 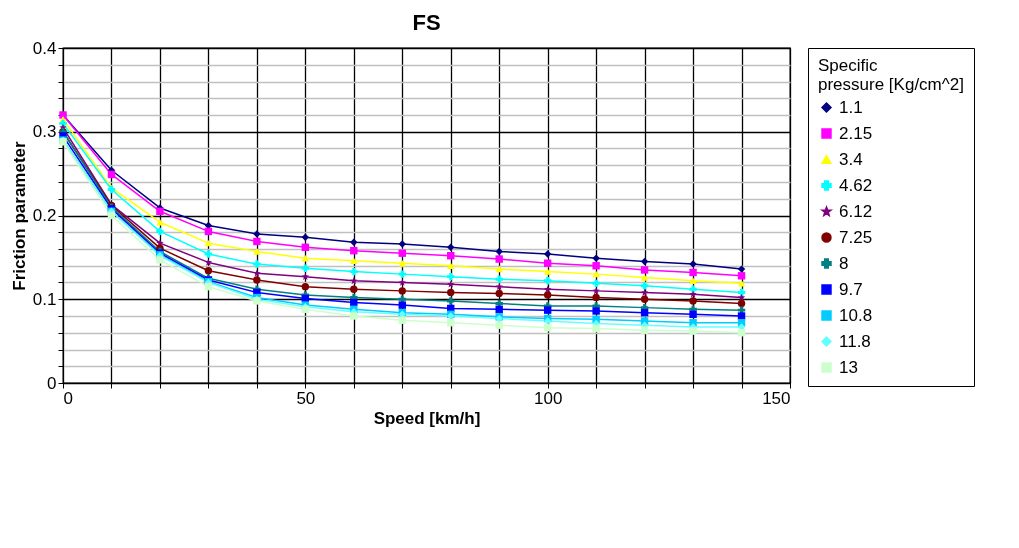 I want to click on x-tick-label: 100, so click(x=548, y=398).